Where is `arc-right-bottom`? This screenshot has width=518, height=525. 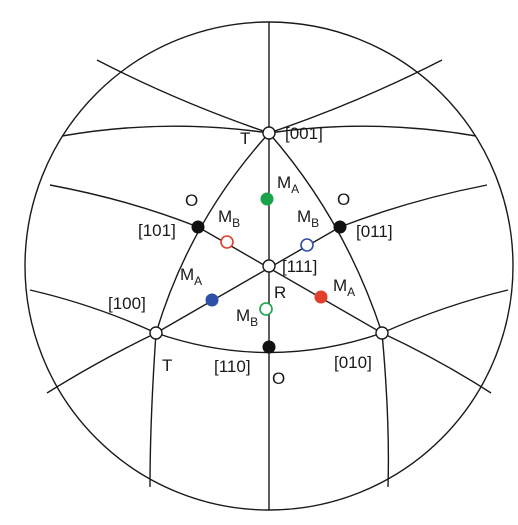
arc-right-bottom is located at coordinates (436, 363).